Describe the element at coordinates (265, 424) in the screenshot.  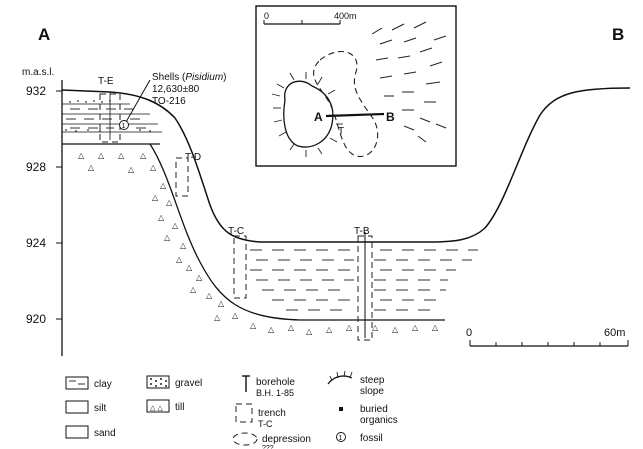
I see `legend-trench-sublabel: T-C` at that location.